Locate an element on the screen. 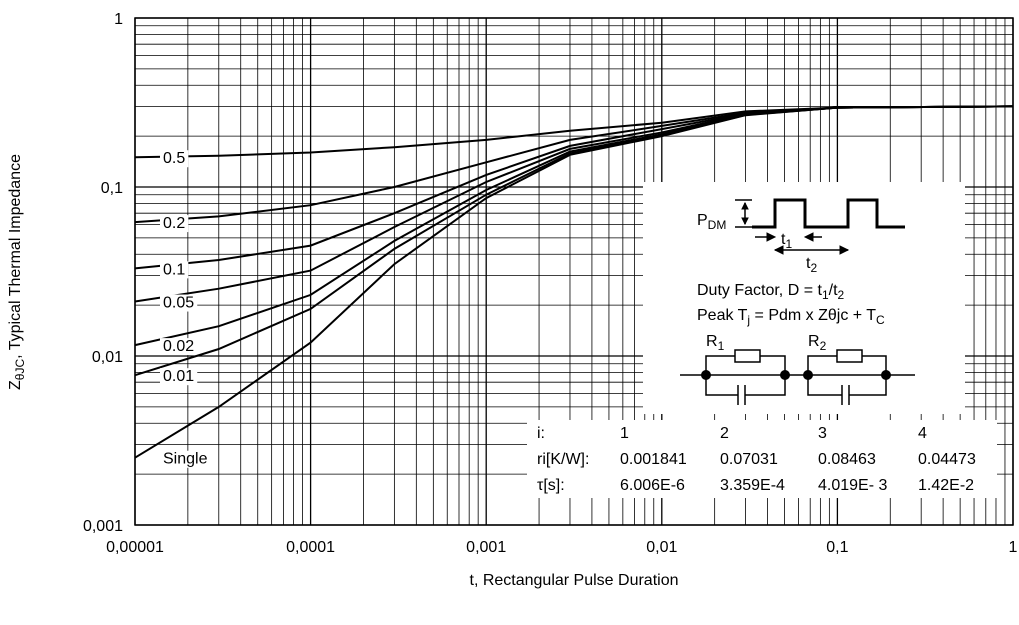  y-label-text: , Typical Thermal Impedance is located at coordinates (15, 256).